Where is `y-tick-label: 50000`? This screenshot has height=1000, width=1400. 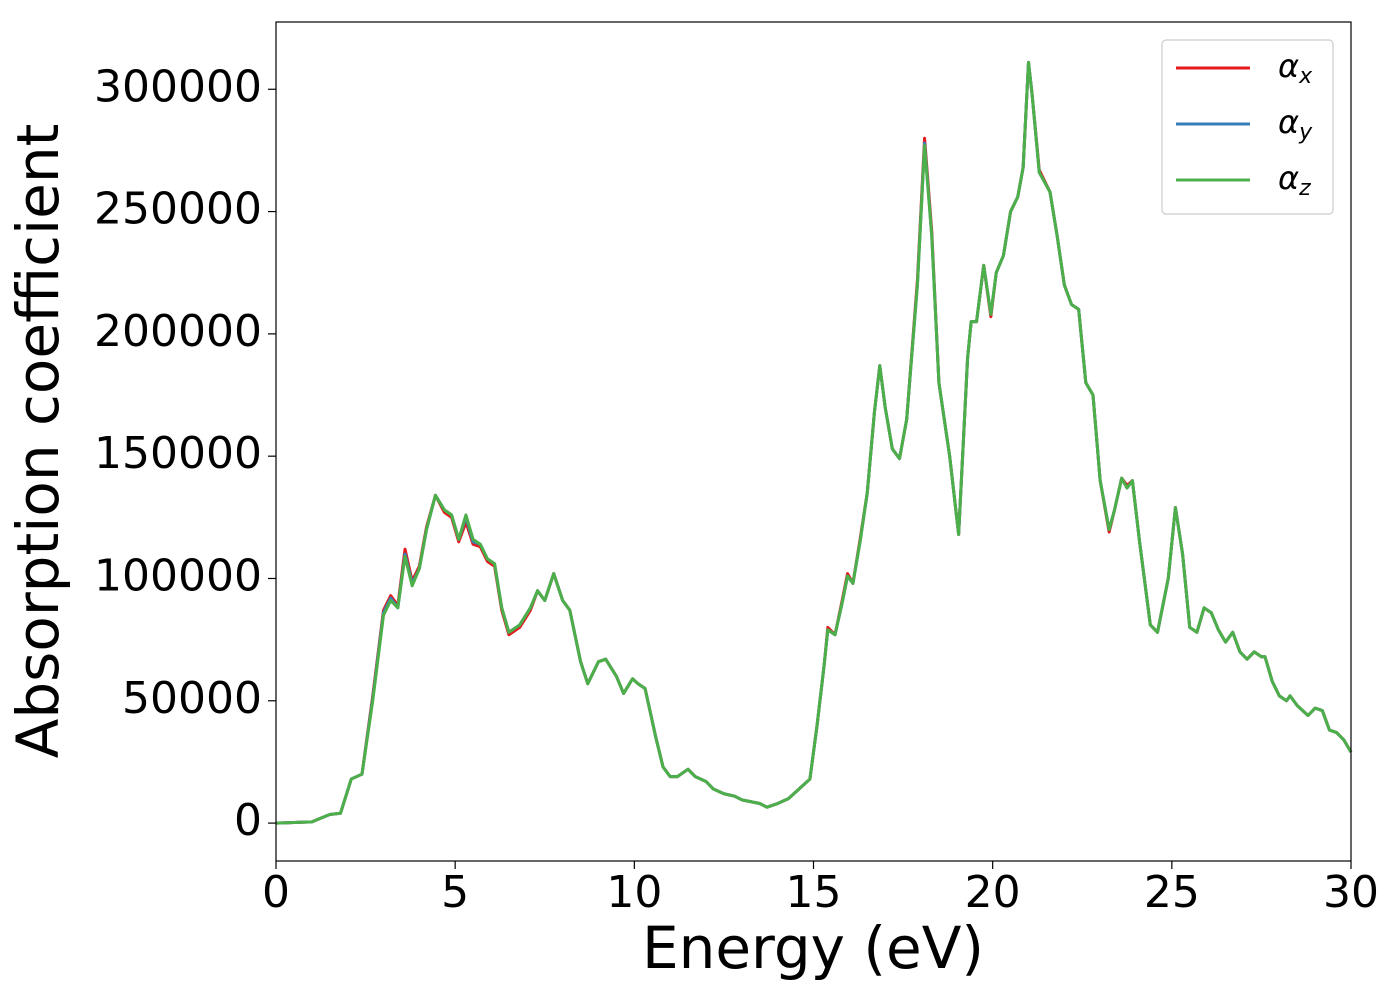 y-tick-label: 50000 is located at coordinates (192, 698).